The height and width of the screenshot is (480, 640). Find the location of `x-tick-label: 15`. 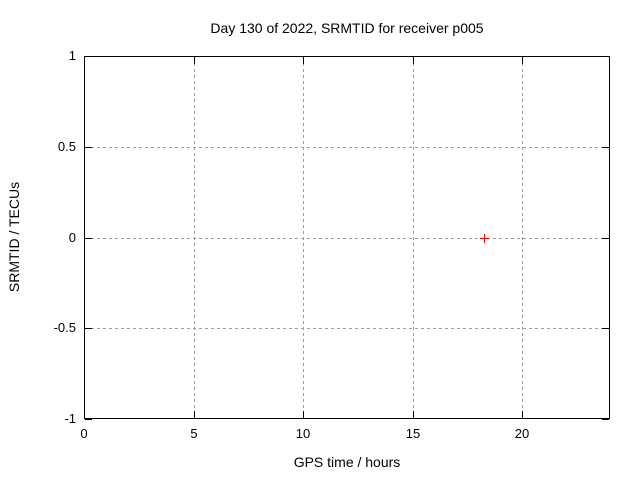

x-tick-label: 15 is located at coordinates (413, 433).